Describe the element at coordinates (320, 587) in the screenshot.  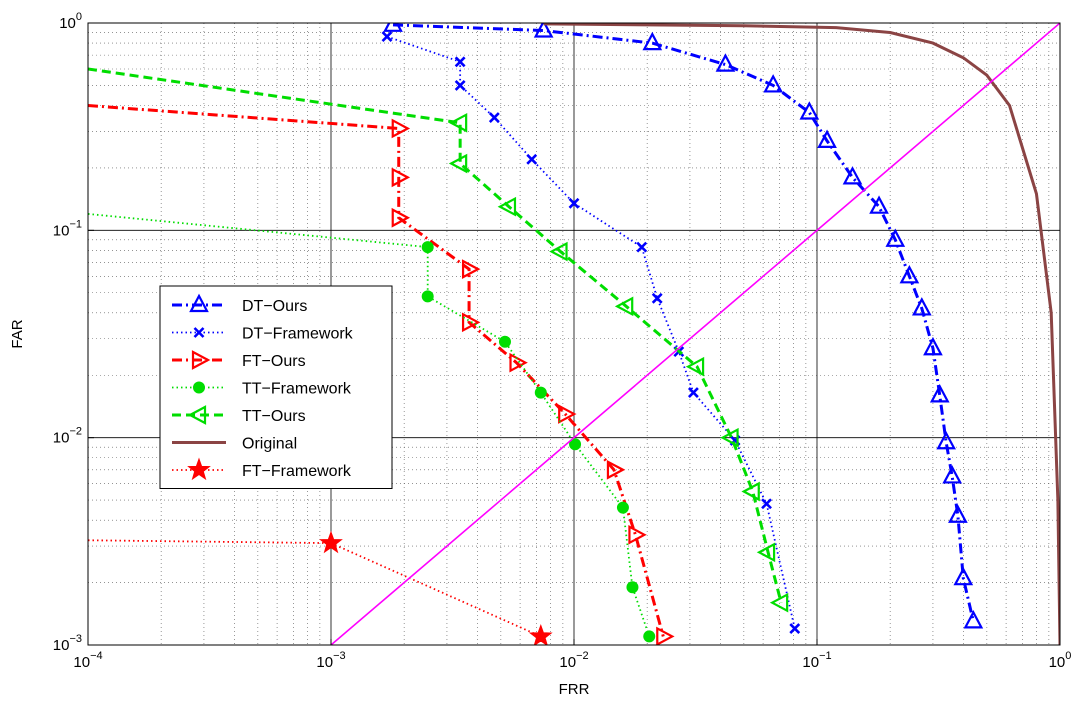
I see `series-ft-framework` at that location.